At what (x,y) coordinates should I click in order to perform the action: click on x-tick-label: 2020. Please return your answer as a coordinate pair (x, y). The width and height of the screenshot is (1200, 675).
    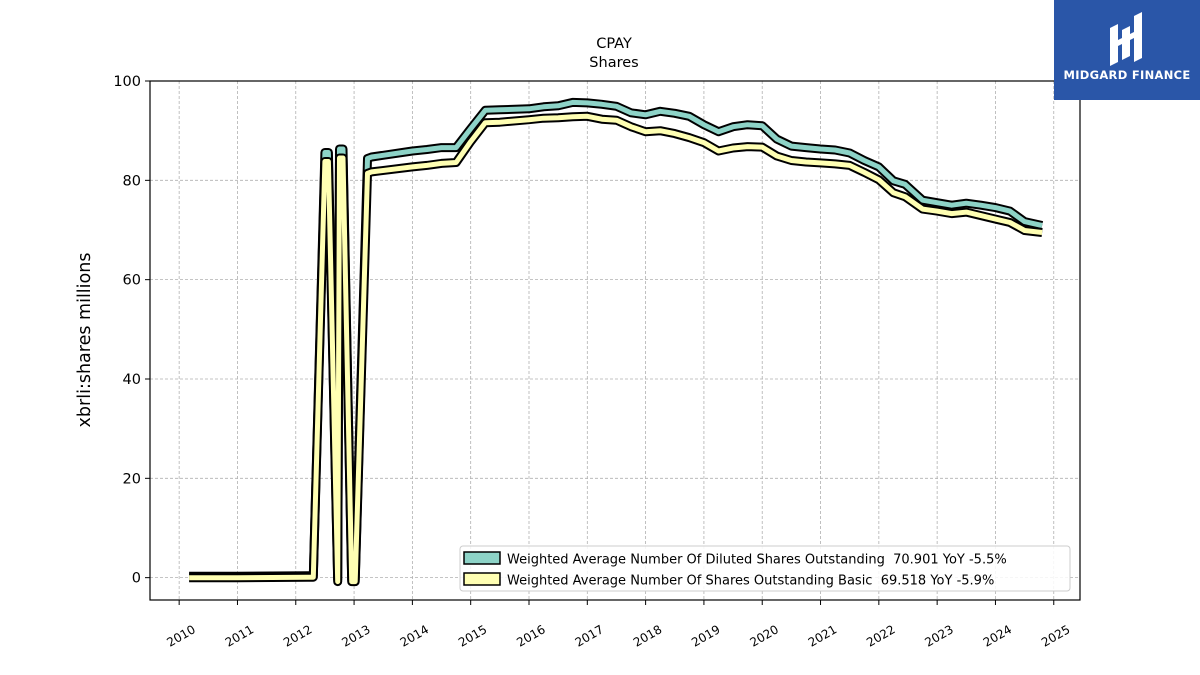
    Looking at the image, I should click on (763, 635).